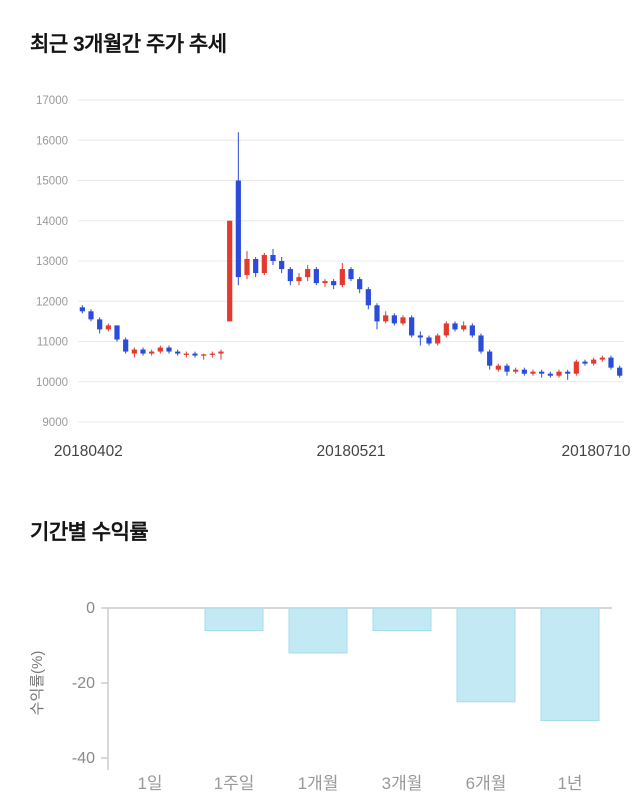 The image size is (640, 810). I want to click on svg-text: 20180710, so click(596, 451).